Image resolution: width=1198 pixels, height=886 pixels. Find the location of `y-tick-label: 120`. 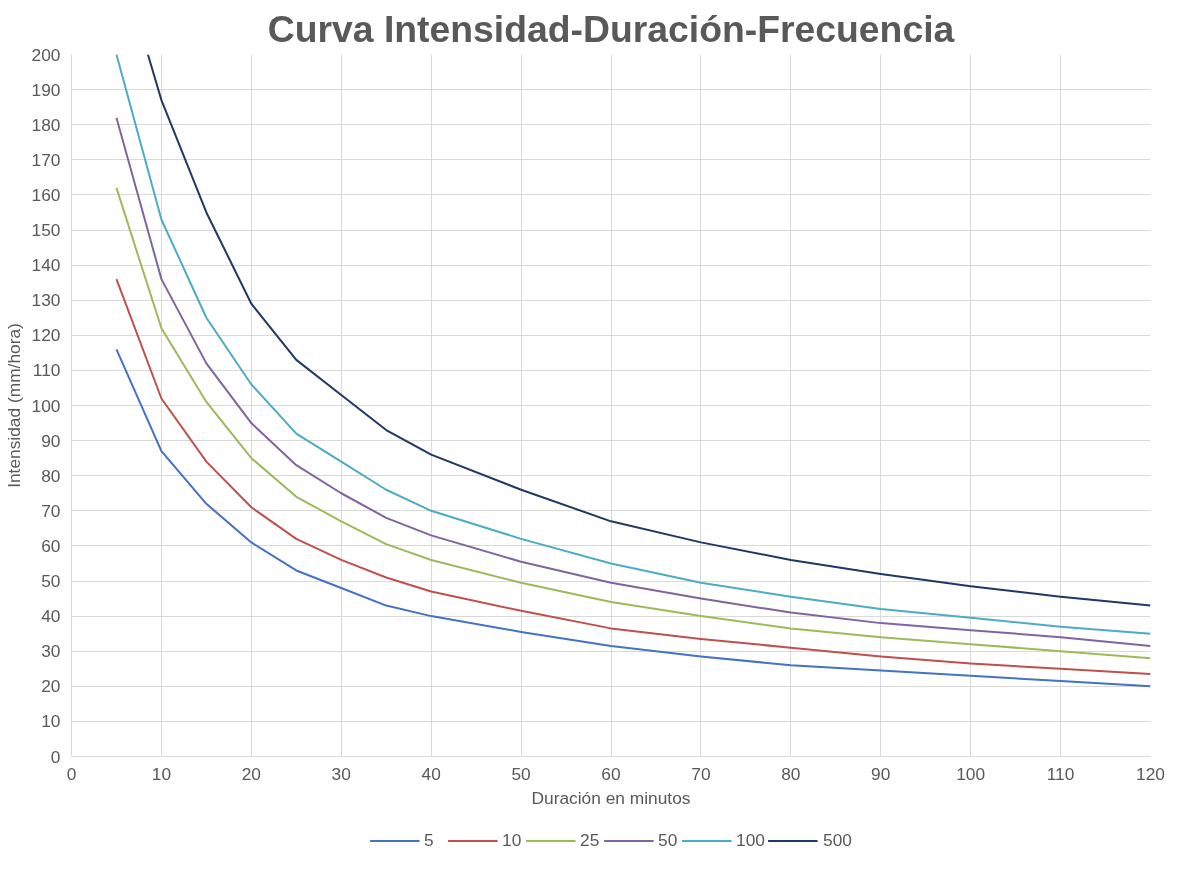

y-tick-label: 120 is located at coordinates (46, 335).